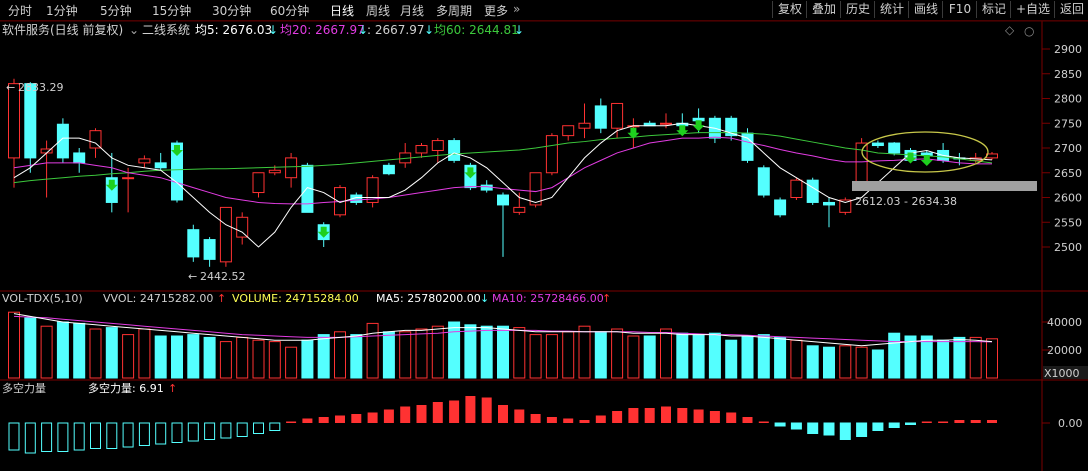 This screenshot has width=1088, height=471. What do you see at coordinates (428, 298) in the screenshot?
I see `vol-ma5-value: MA5: 25780200.00` at bounding box center [428, 298].